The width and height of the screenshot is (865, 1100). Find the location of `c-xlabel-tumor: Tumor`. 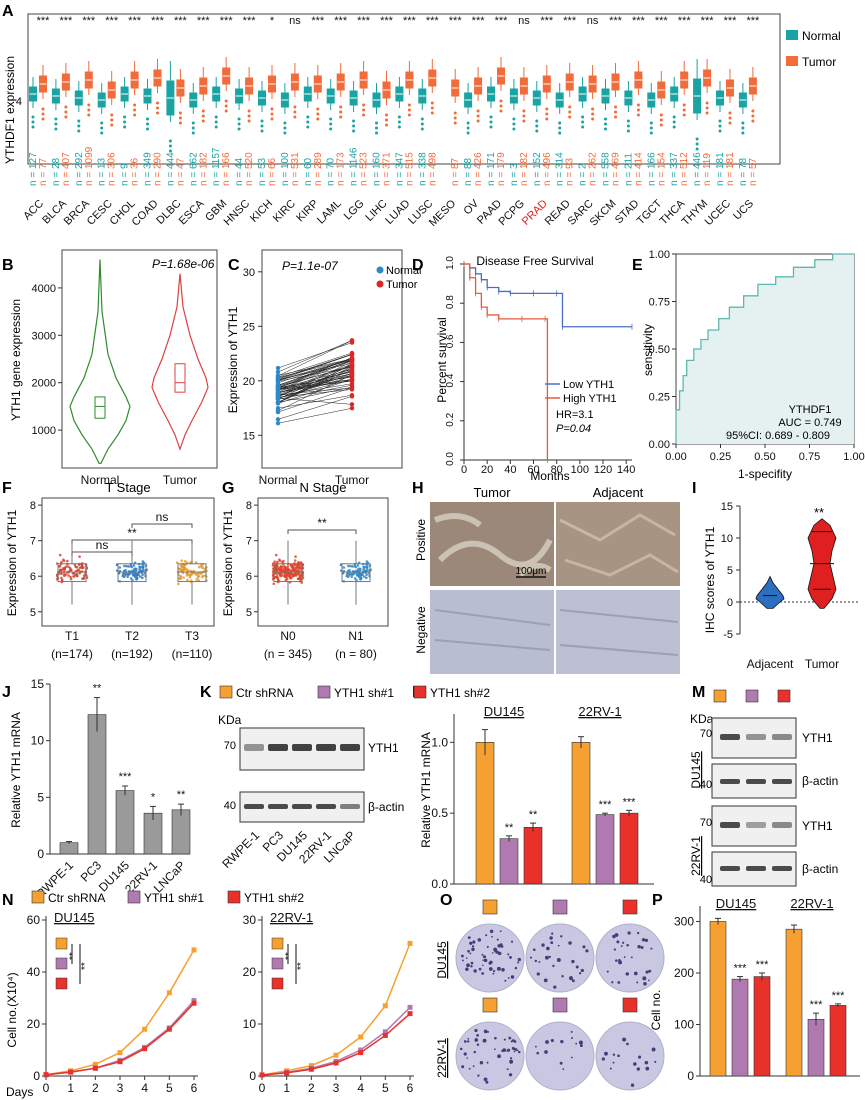

c-xlabel-tumor: Tumor is located at coordinates (352, 480).